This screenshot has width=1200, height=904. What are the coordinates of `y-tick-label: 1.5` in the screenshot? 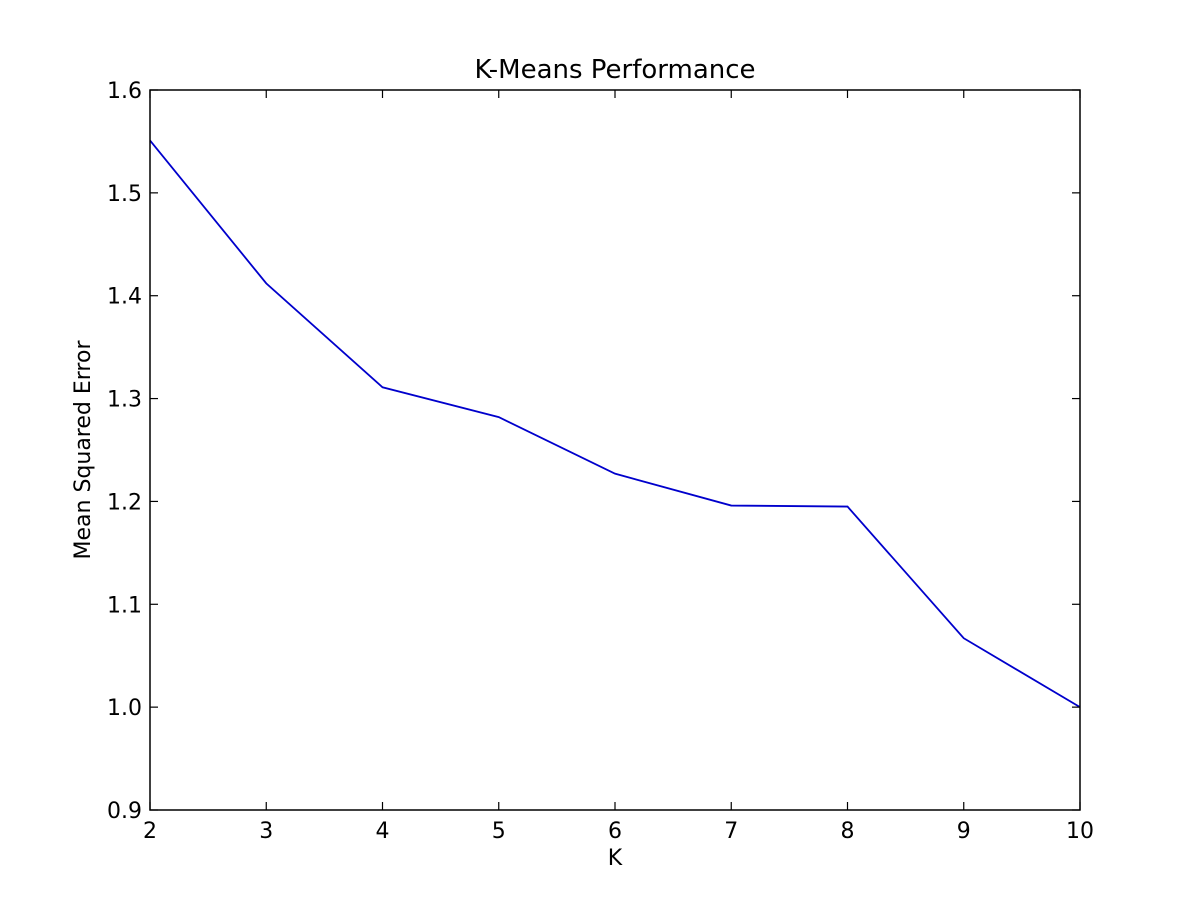 It's located at (124, 194).